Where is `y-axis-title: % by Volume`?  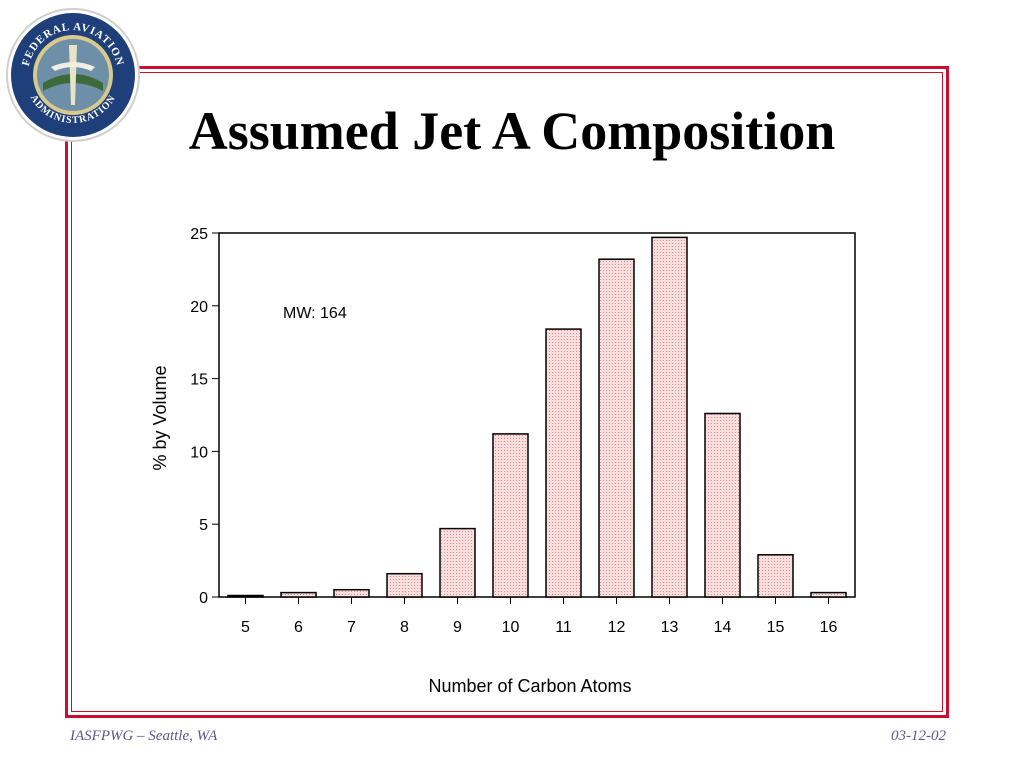
y-axis-title: % by Volume is located at coordinates (160, 417).